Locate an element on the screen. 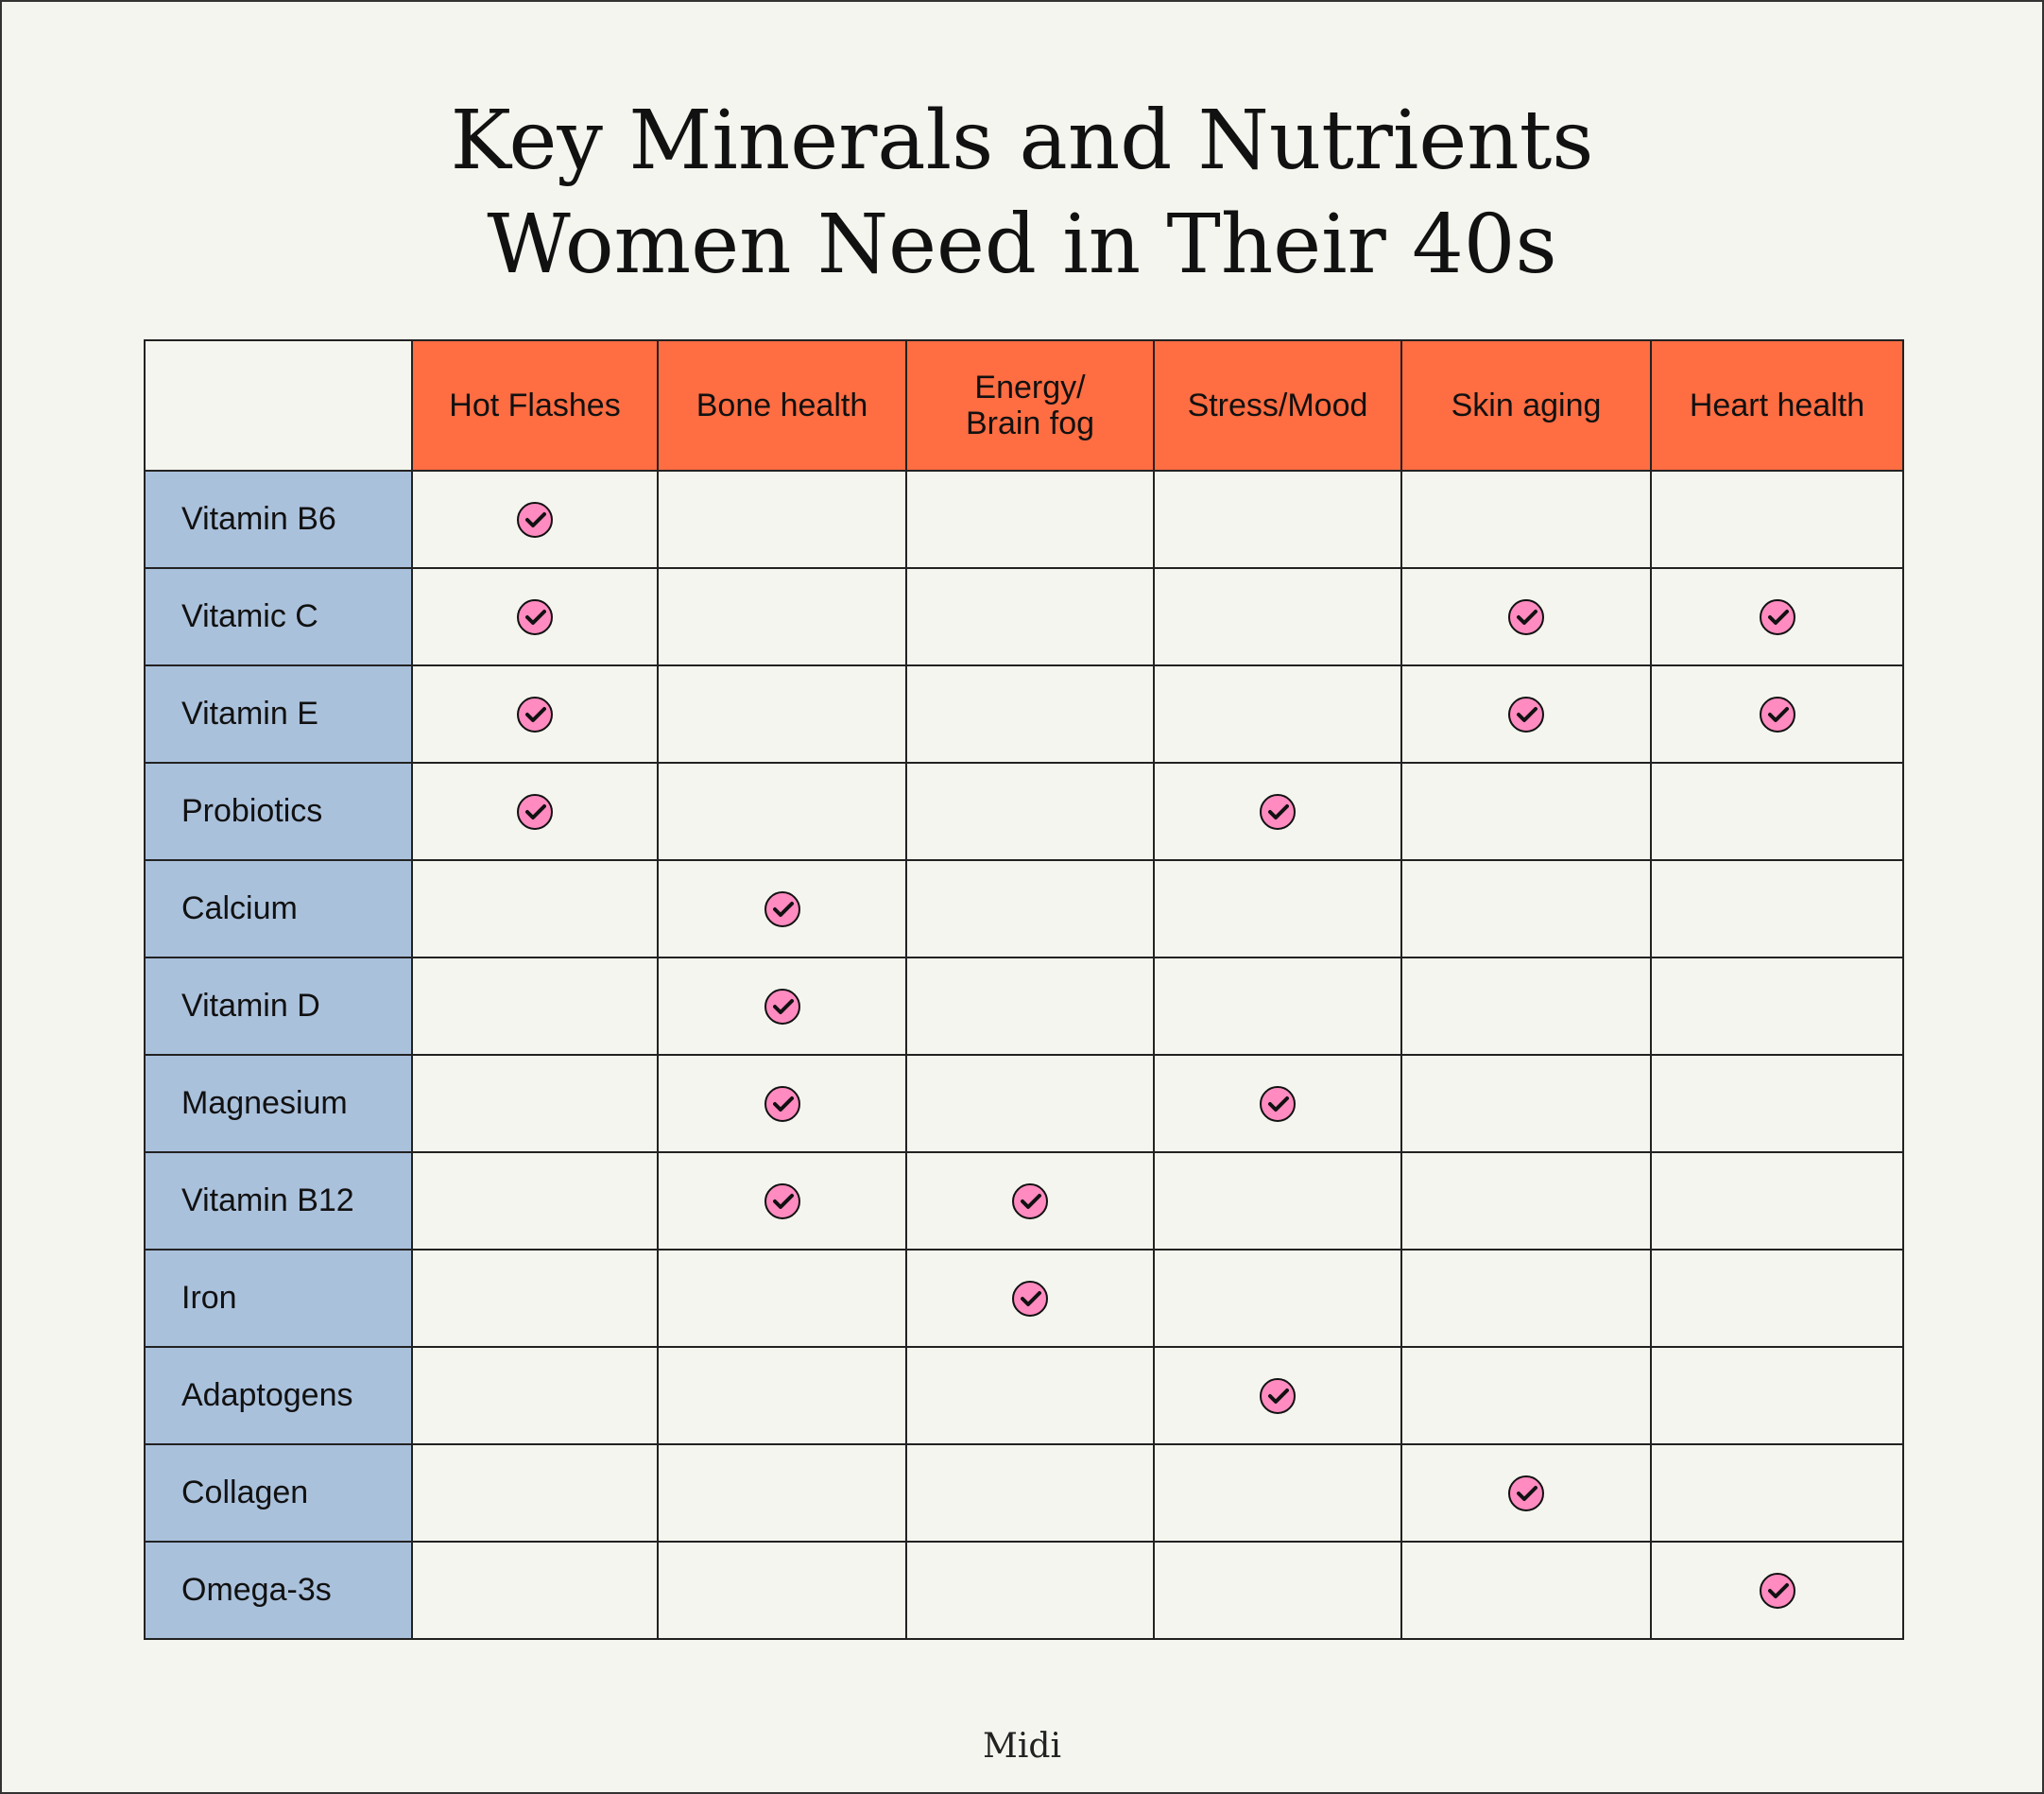  table-row: Vitamin B12 is located at coordinates (1024, 1201).